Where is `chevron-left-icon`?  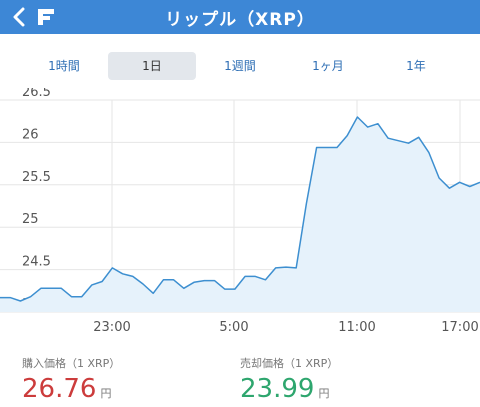
chevron-left-icon is located at coordinates (19, 17).